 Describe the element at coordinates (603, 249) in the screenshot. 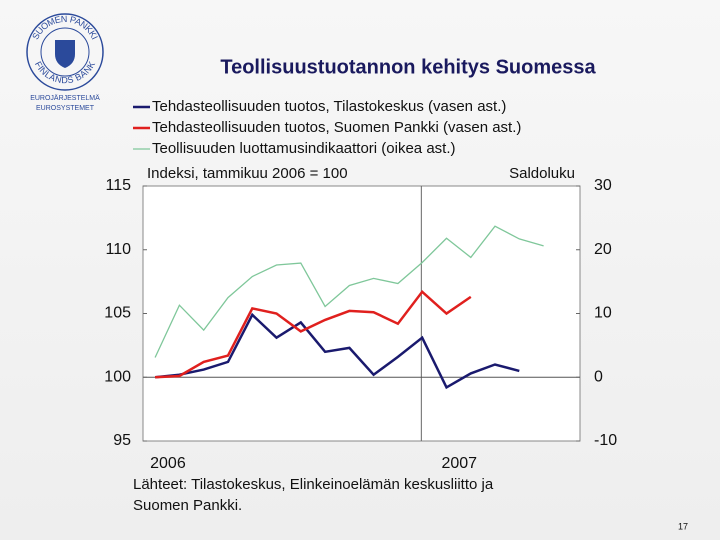

I see `y2-tick-label: 20` at that location.